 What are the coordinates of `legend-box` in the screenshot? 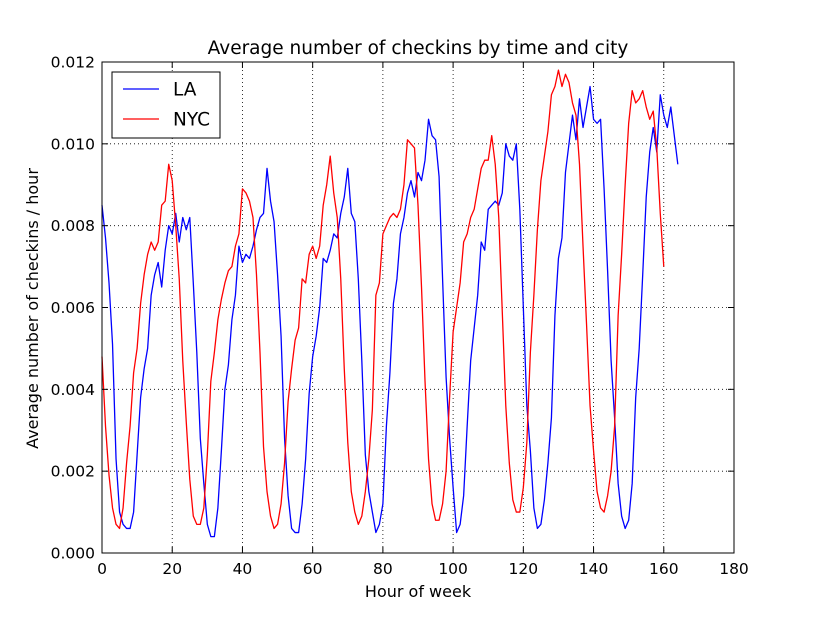 It's located at (166, 105).